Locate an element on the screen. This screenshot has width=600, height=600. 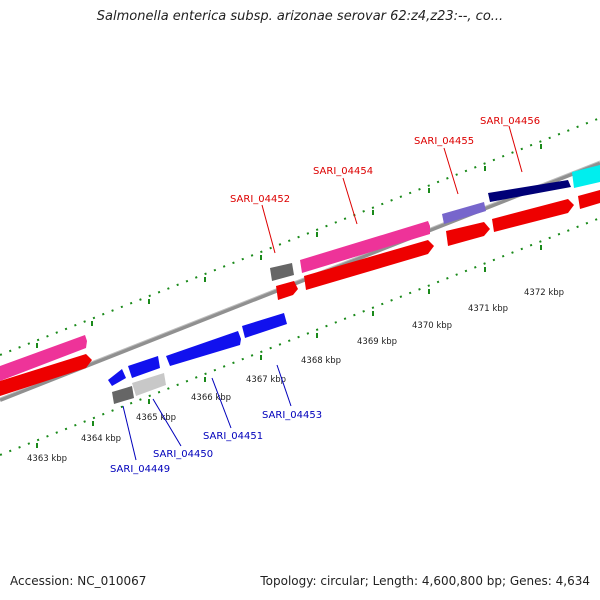
gene-lightgray-block is located at coordinates (149, 384).